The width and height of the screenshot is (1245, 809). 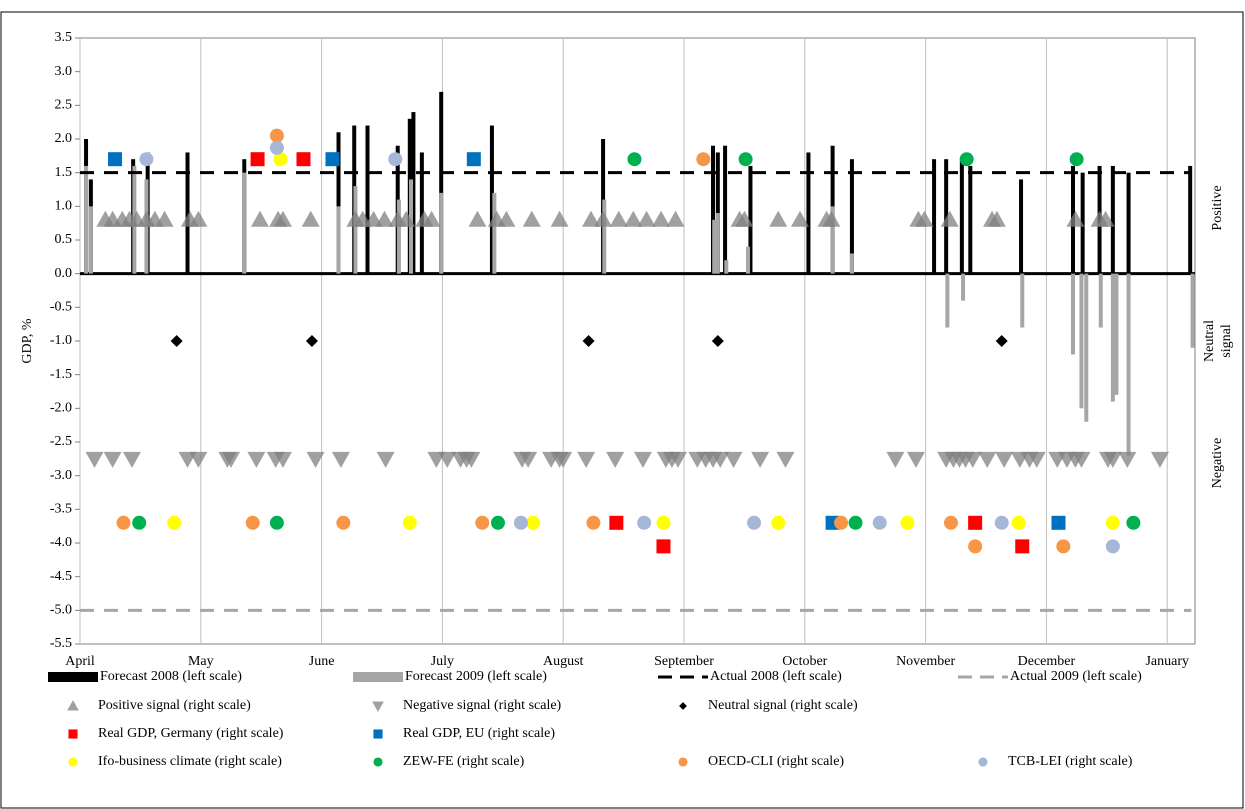 I want to click on legend-label: Real GDP, EU (right scale), so click(x=479, y=733).